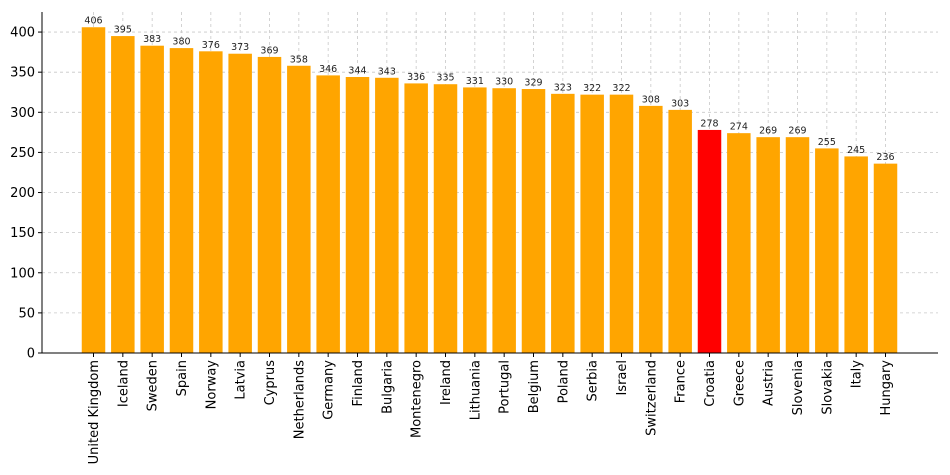 The image size is (950, 475). Describe the element at coordinates (827, 250) in the screenshot. I see `bar-slovakia` at that location.